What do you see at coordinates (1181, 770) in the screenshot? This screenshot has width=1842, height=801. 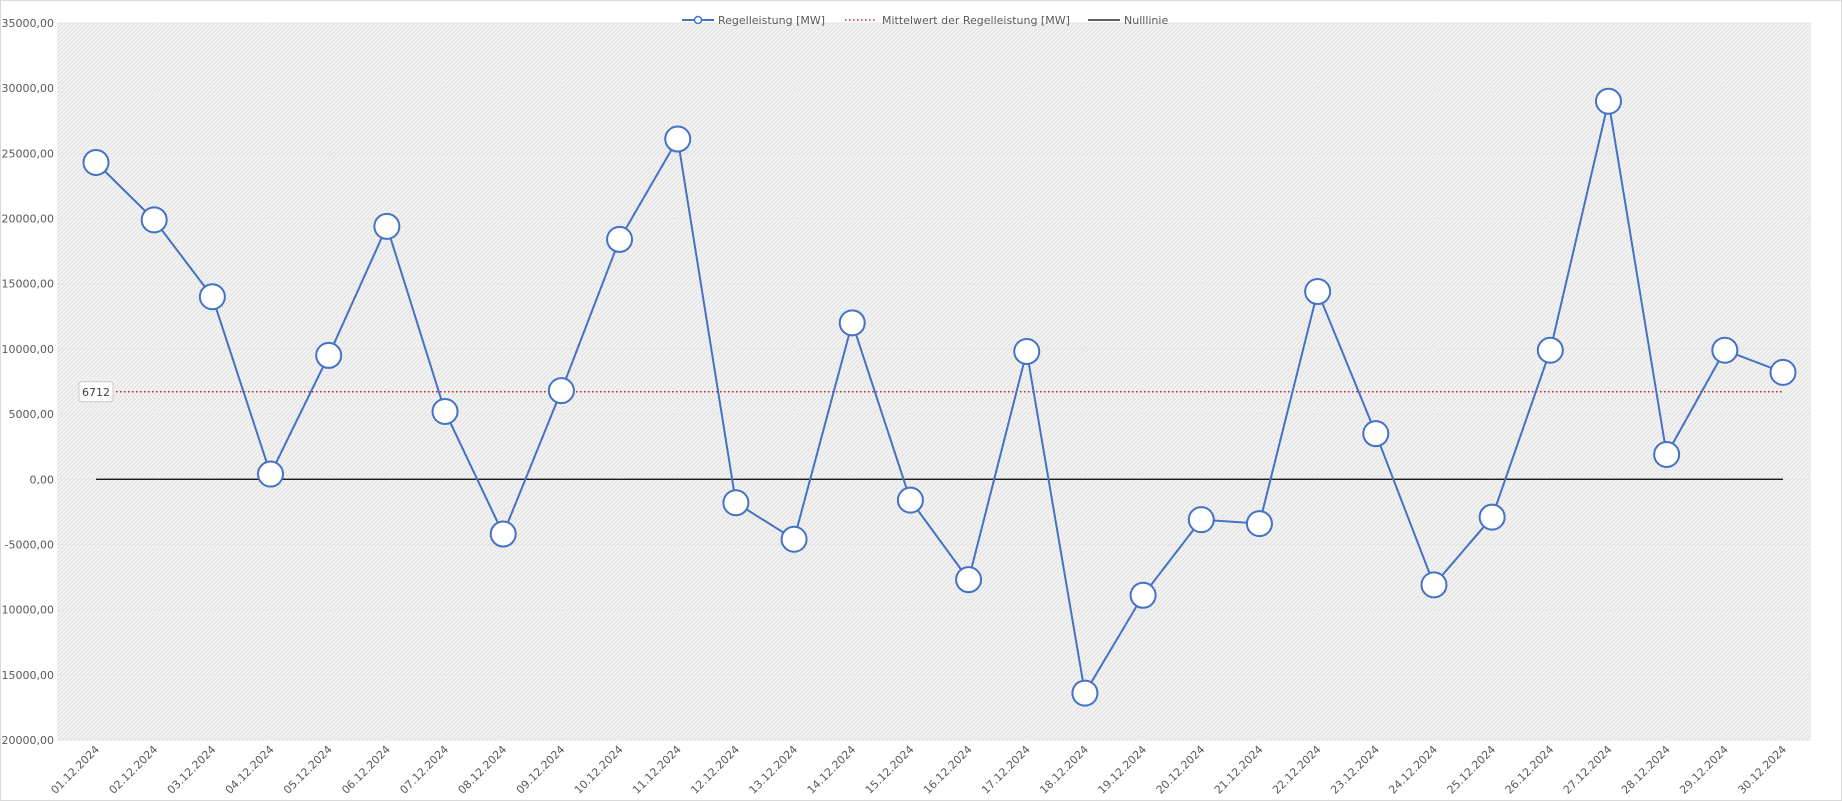 I see `x-tick-label: 20.12.2024` at bounding box center [1181, 770].